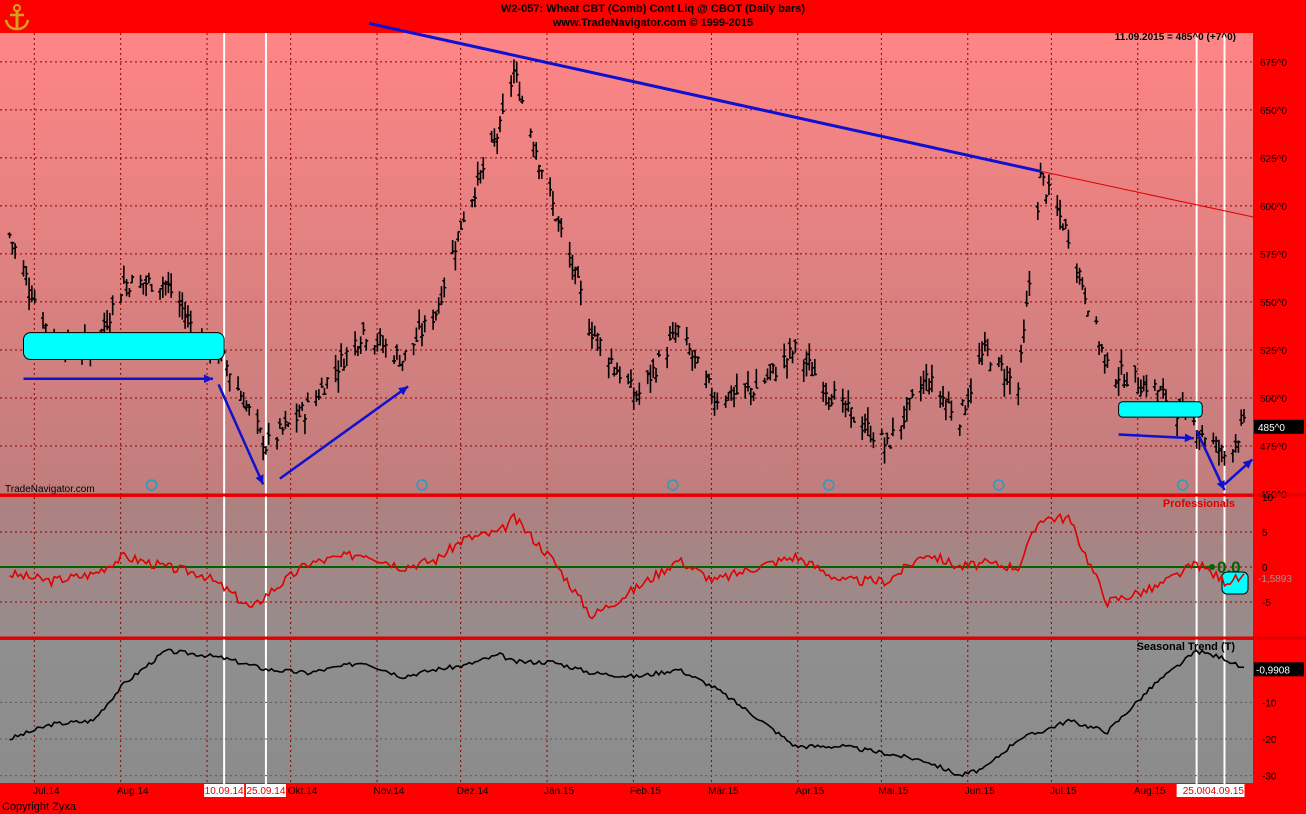 The width and height of the screenshot is (1306, 814). Describe the element at coordinates (1269, 777) in the screenshot. I see `seasonal-tick-label: -30` at that location.